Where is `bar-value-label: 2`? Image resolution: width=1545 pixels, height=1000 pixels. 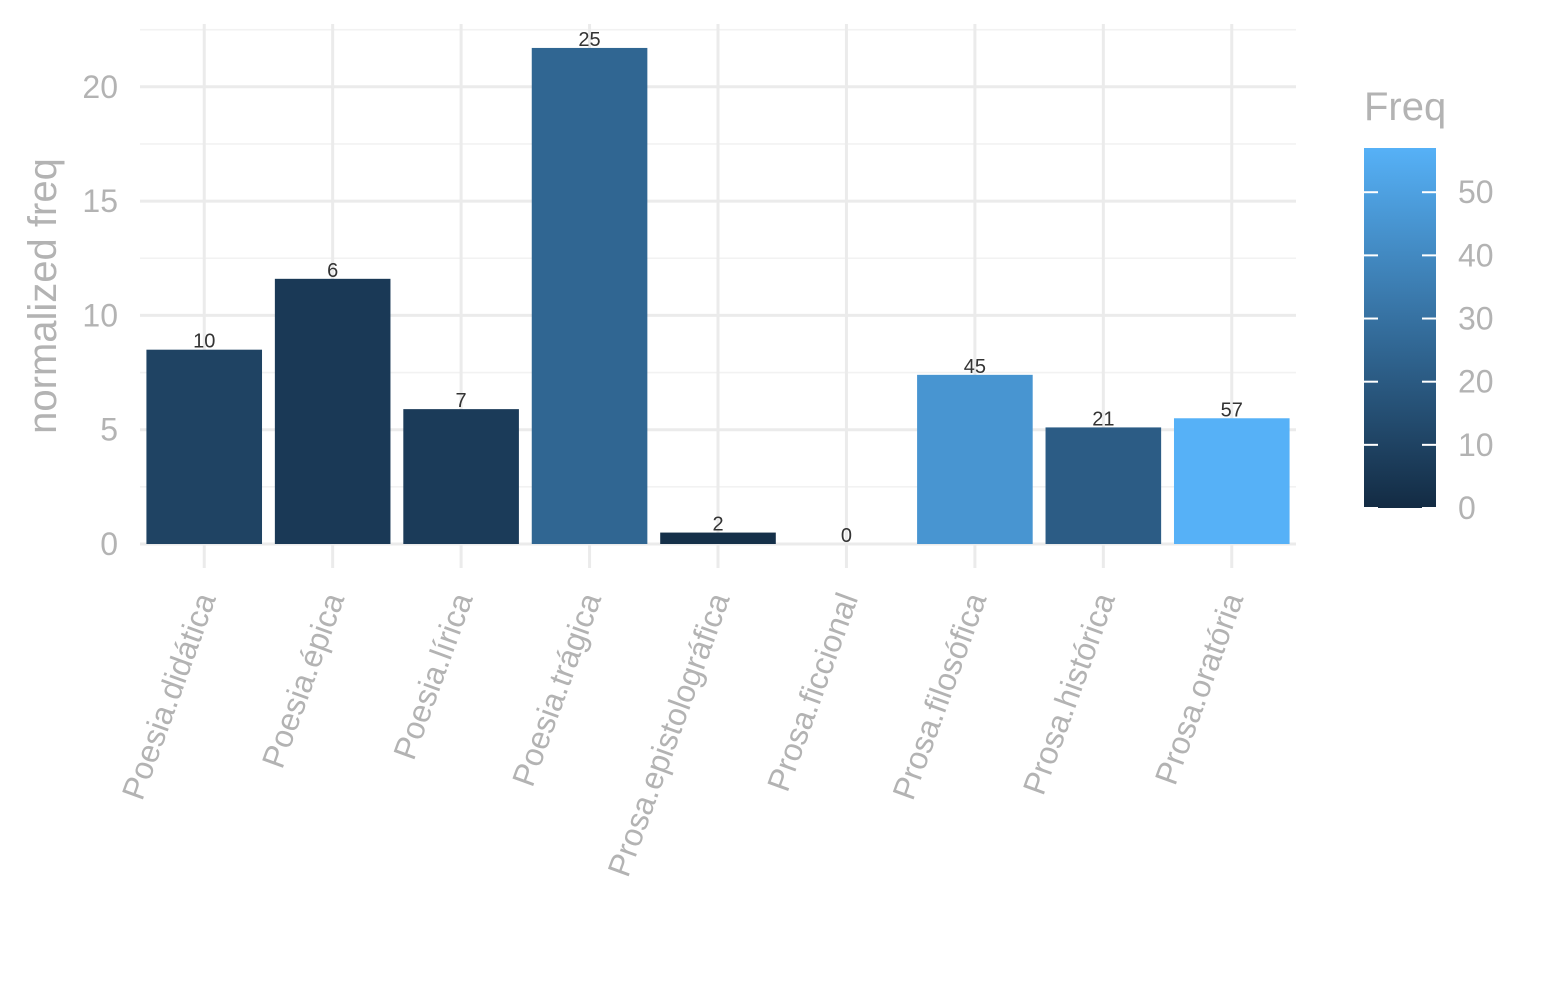 bar-value-label: 2 is located at coordinates (717, 525).